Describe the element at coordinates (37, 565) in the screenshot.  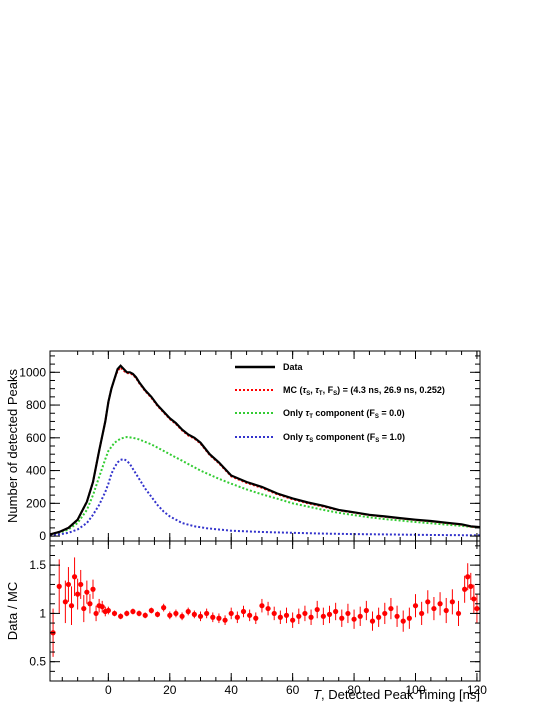
I see `ratio-y-tick-label: 1.5` at that location.